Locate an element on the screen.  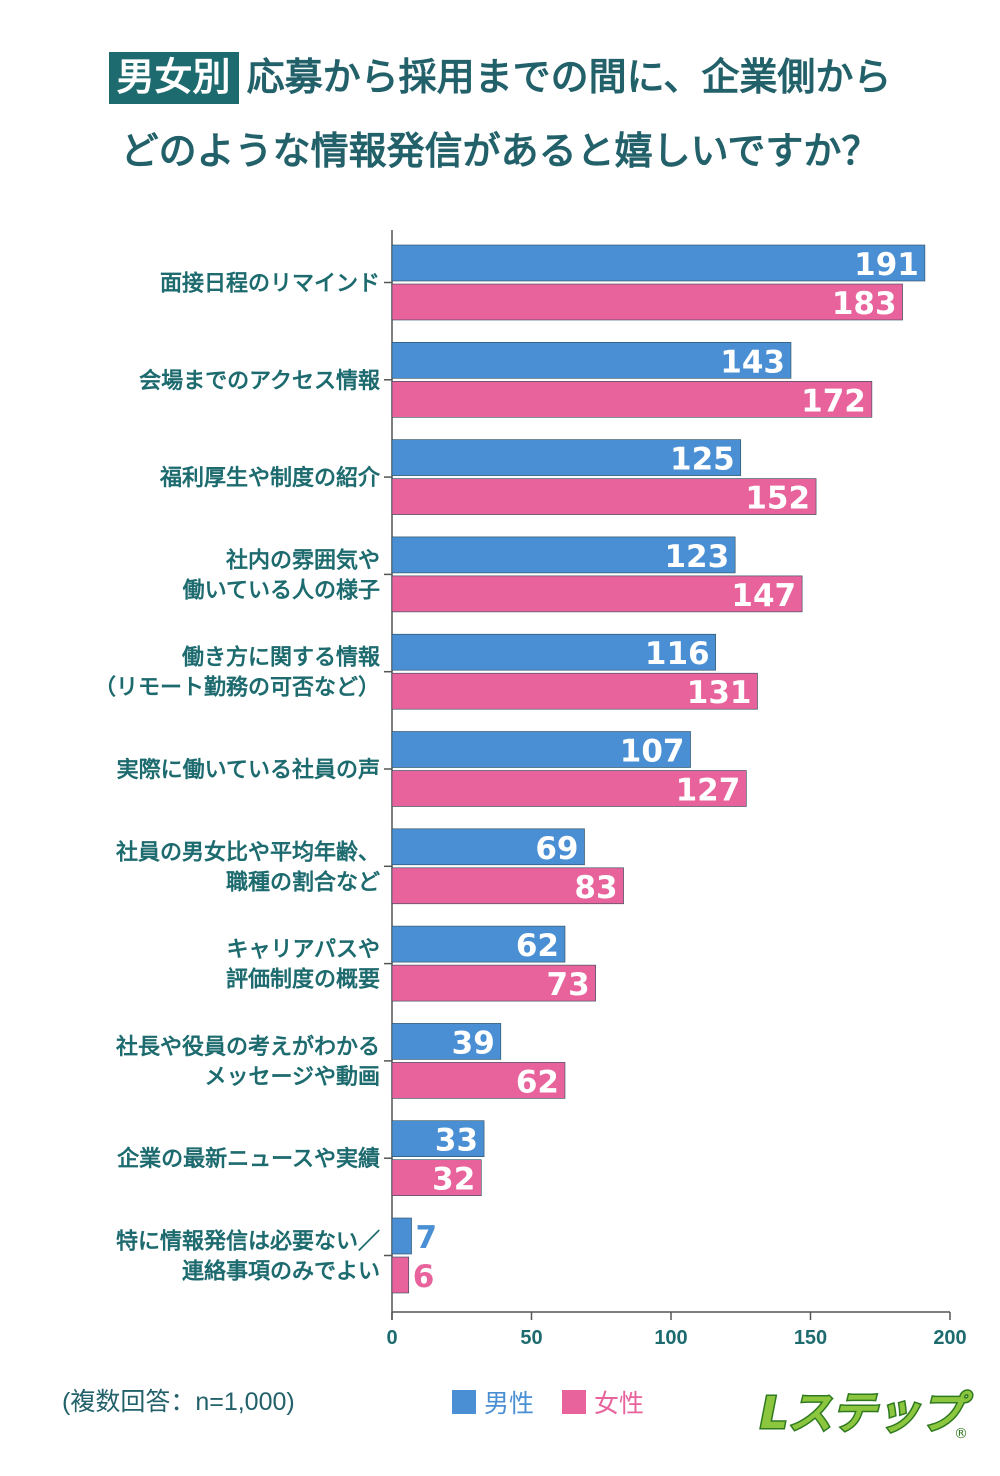
data-label-female: 32 is located at coordinates (453, 1180).